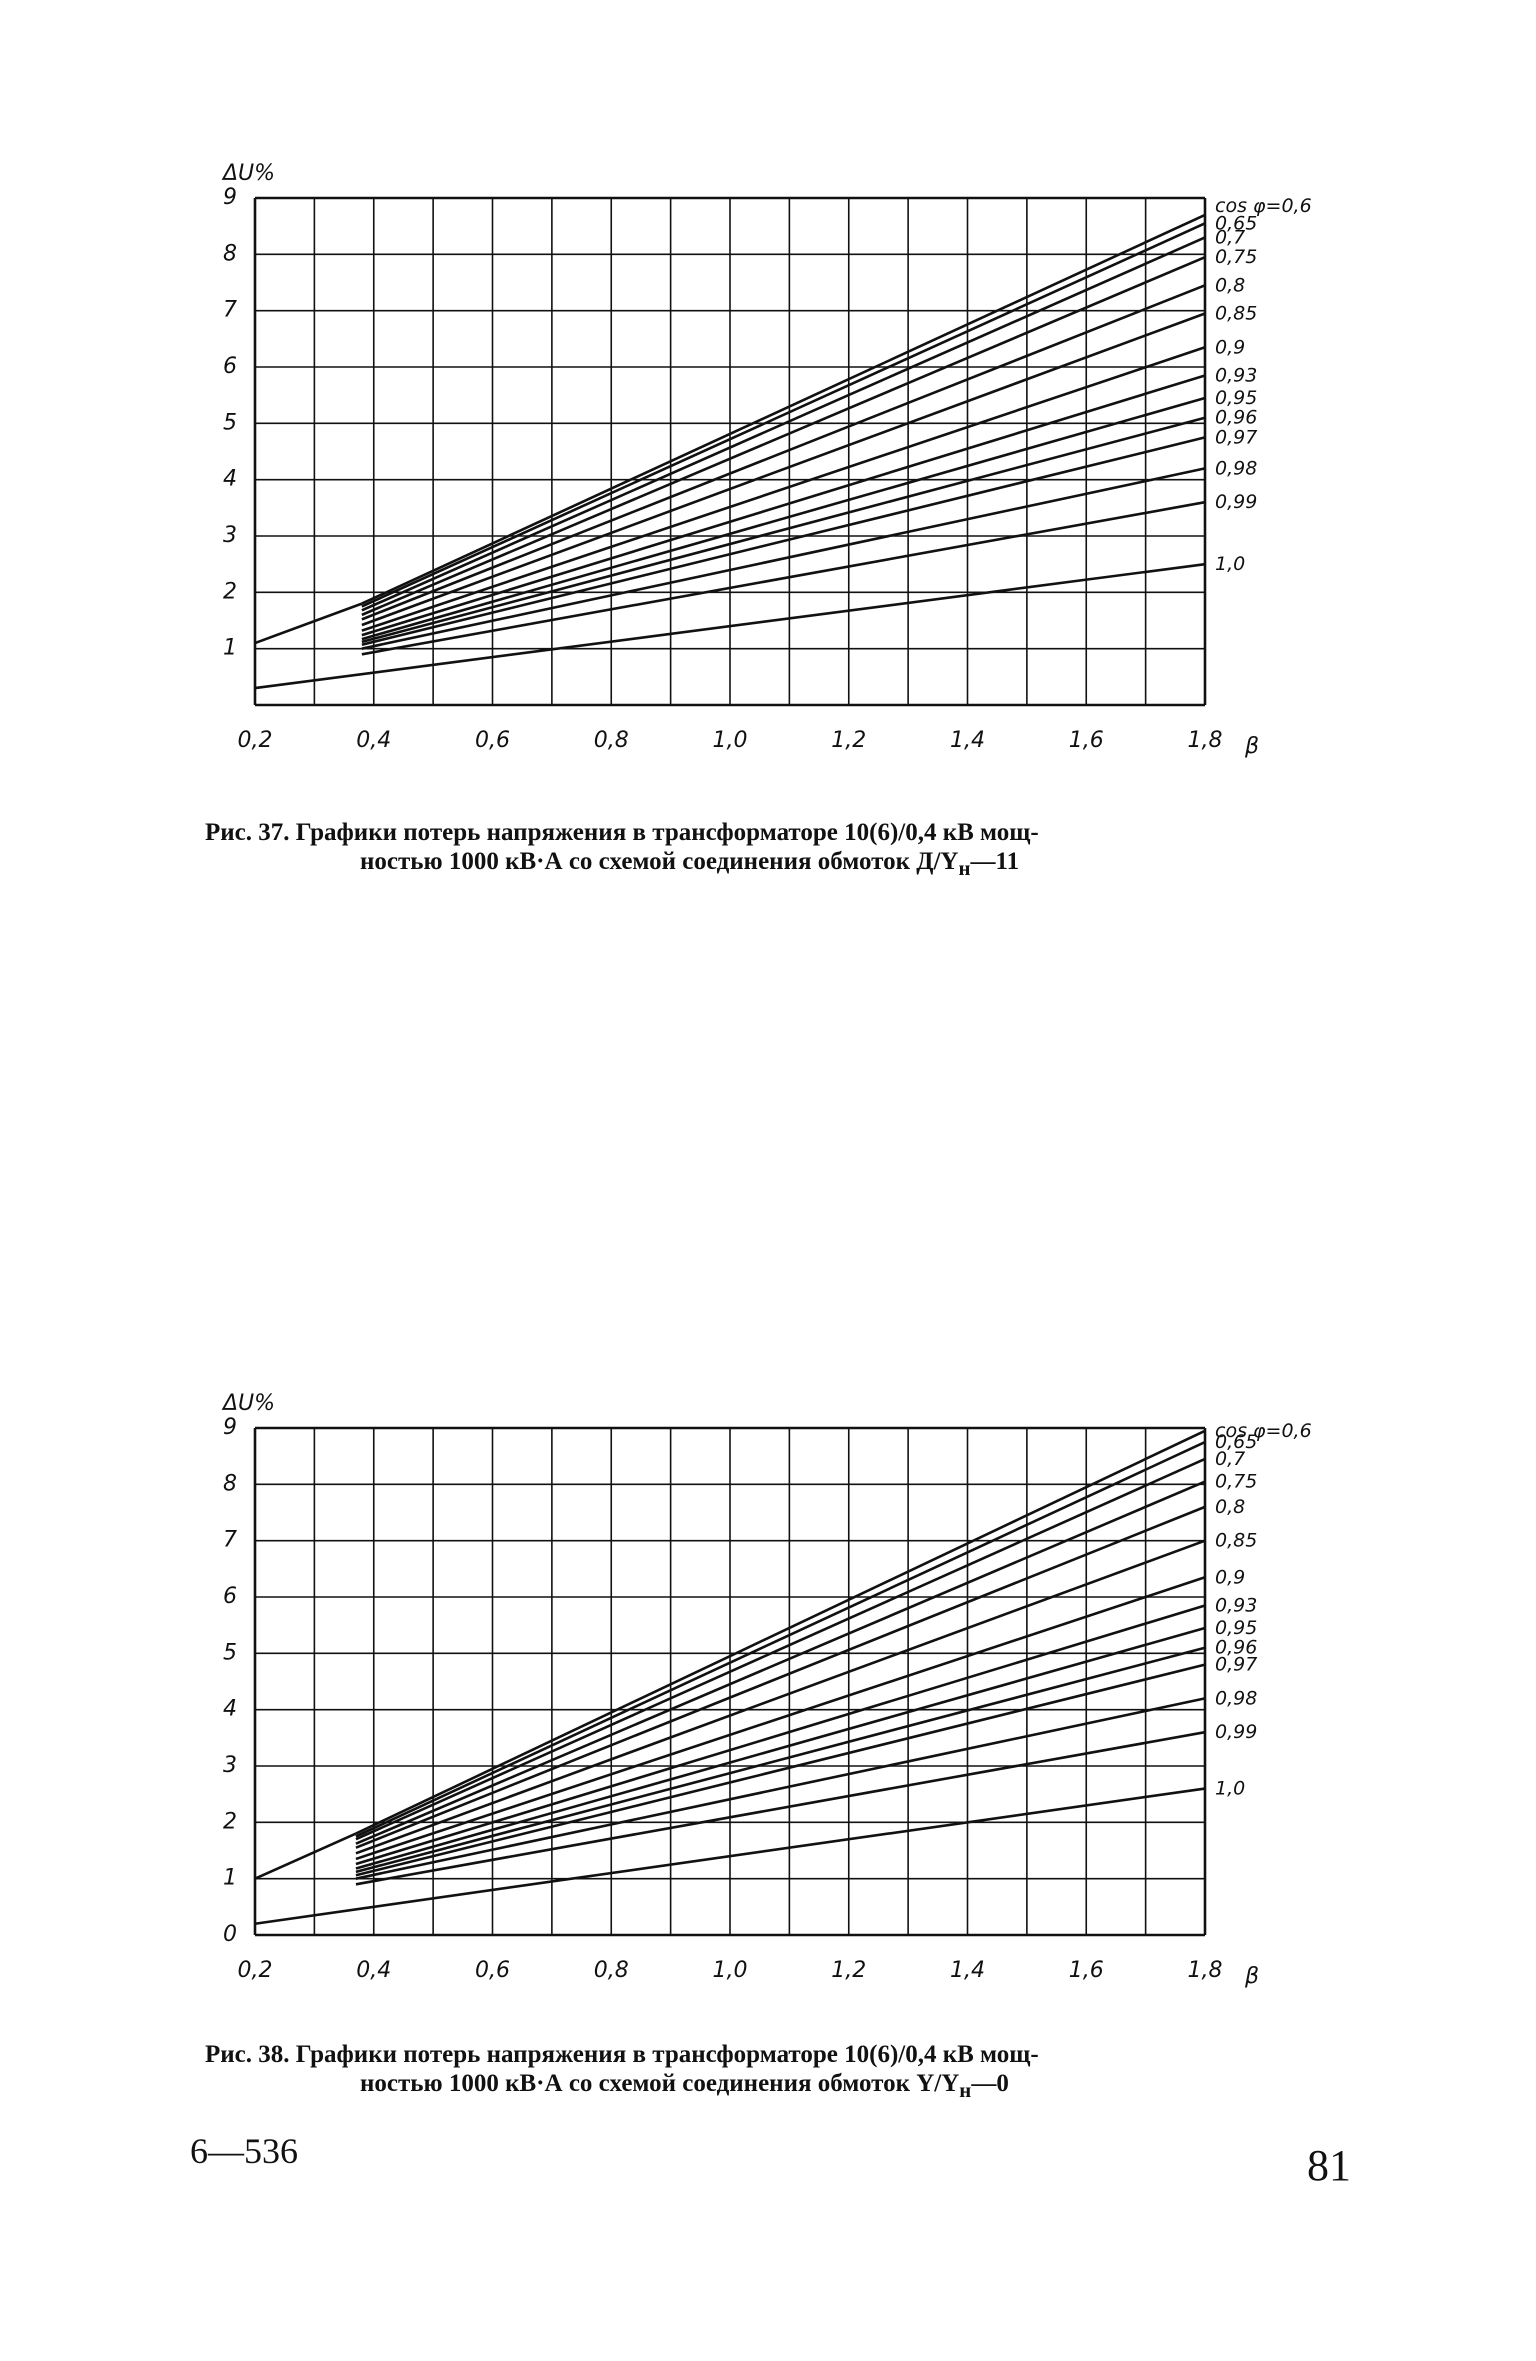 The width and height of the screenshot is (1536, 2361). I want to click on x-tick-label: 1,8, so click(1205, 1970).